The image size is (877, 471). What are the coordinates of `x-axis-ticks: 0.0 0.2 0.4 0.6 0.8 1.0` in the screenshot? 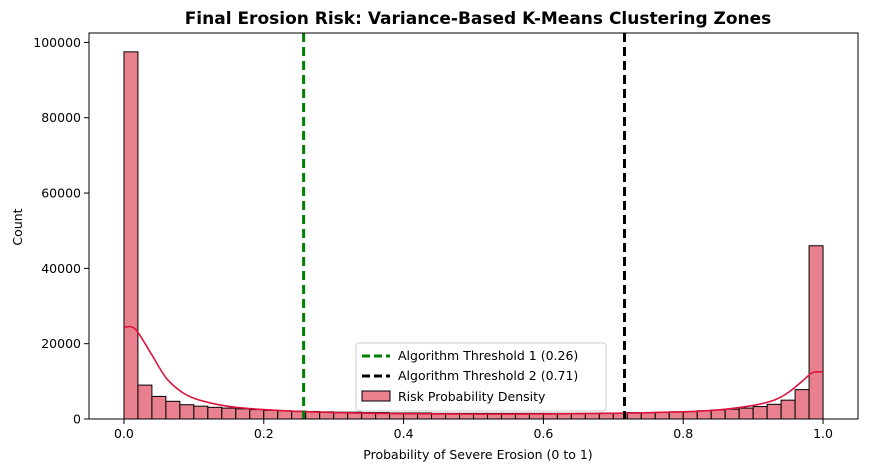 It's located at (473, 430).